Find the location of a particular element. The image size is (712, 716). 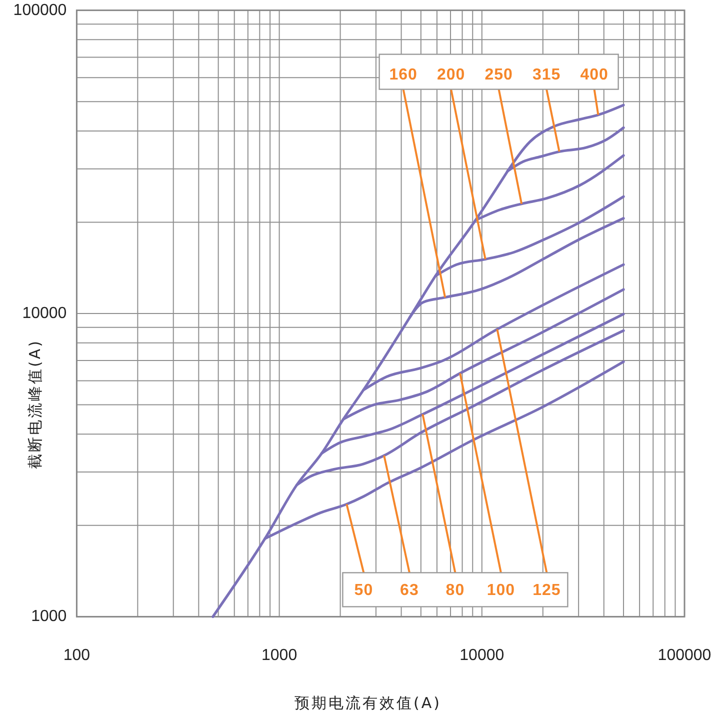

annotation: 125 is located at coordinates (546, 591).